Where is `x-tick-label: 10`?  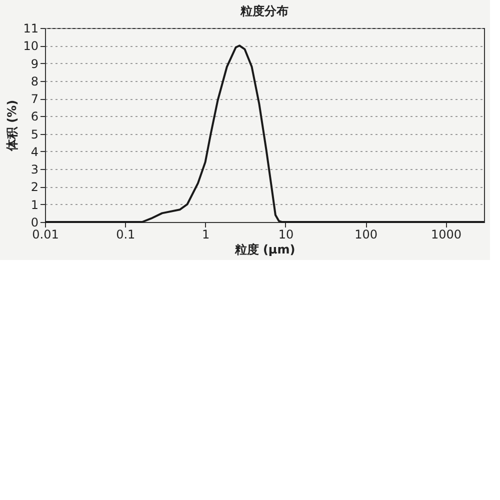 x-tick-label: 10 is located at coordinates (286, 235).